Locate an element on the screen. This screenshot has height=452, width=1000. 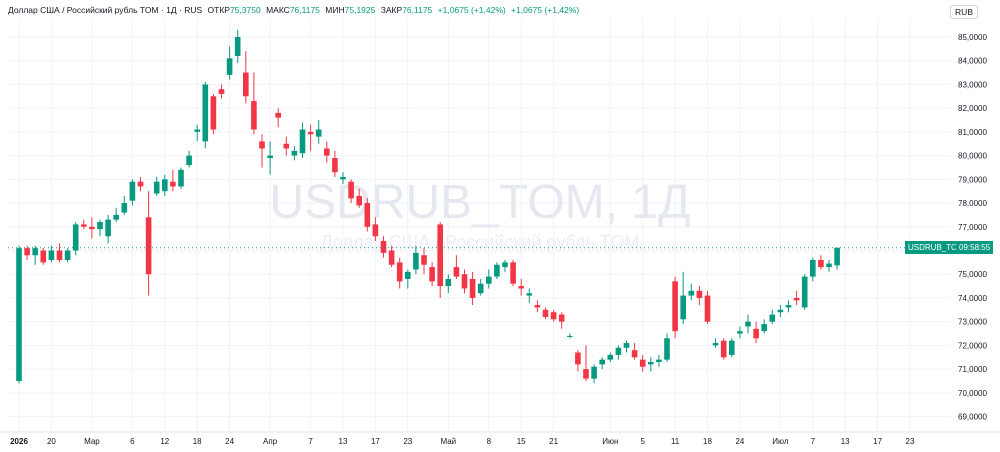
y-tick-label: 75,0000 is located at coordinates (972, 274).